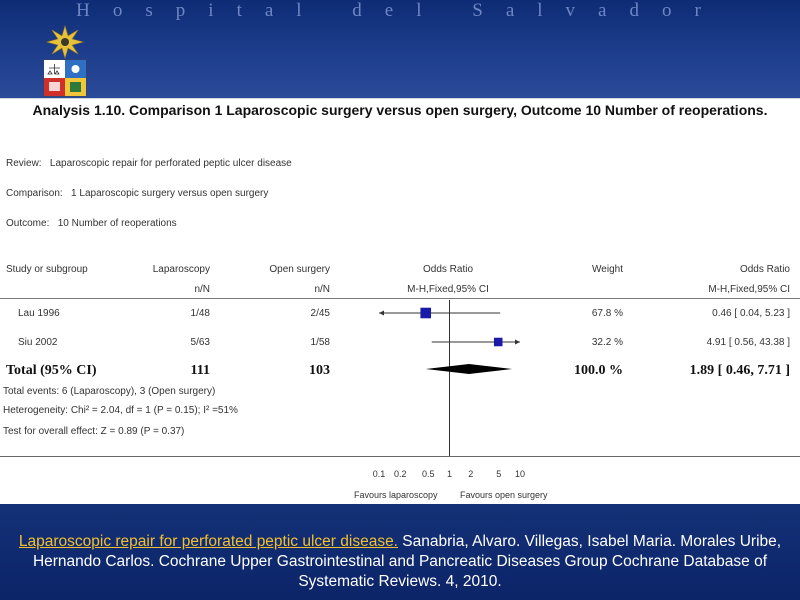 Image resolution: width=800 pixels, height=600 pixels. What do you see at coordinates (470, 474) in the screenshot?
I see `axis-tick-label: 2` at bounding box center [470, 474].